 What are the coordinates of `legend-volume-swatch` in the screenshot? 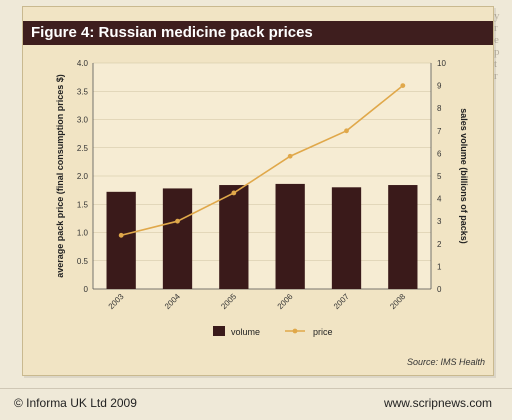 It's located at (219, 331).